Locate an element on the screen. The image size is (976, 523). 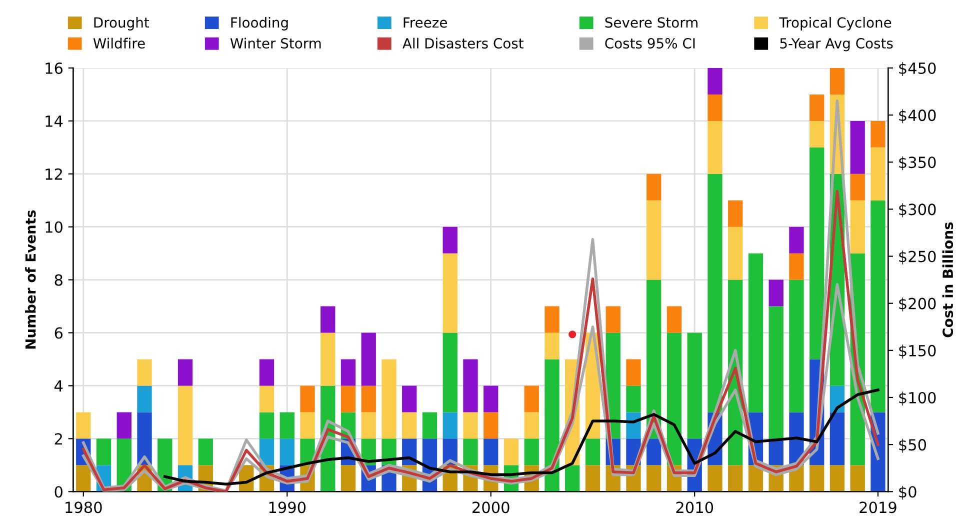
y-axis-title: Number of Events is located at coordinates (30, 279).